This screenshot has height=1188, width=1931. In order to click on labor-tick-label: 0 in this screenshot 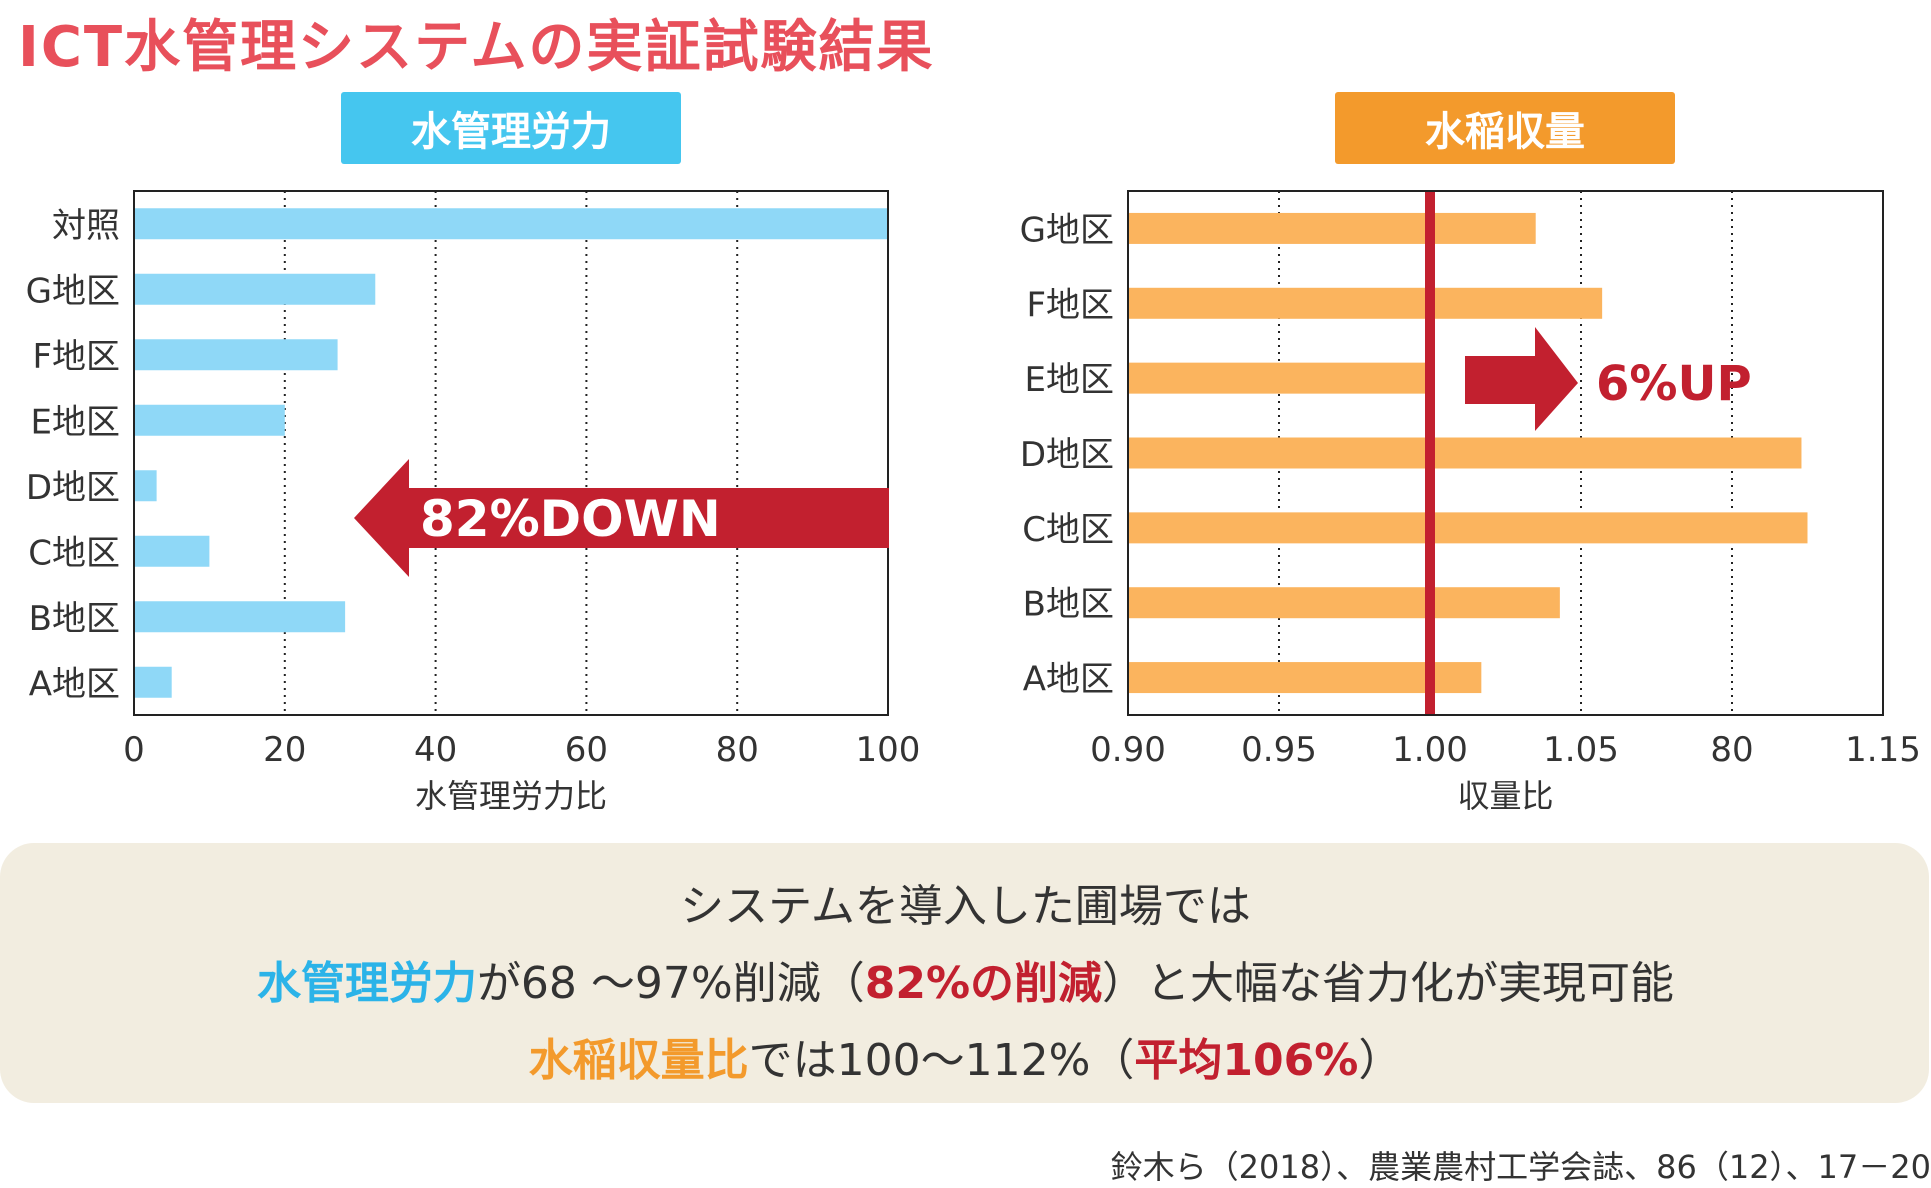, I will do `click(134, 750)`.